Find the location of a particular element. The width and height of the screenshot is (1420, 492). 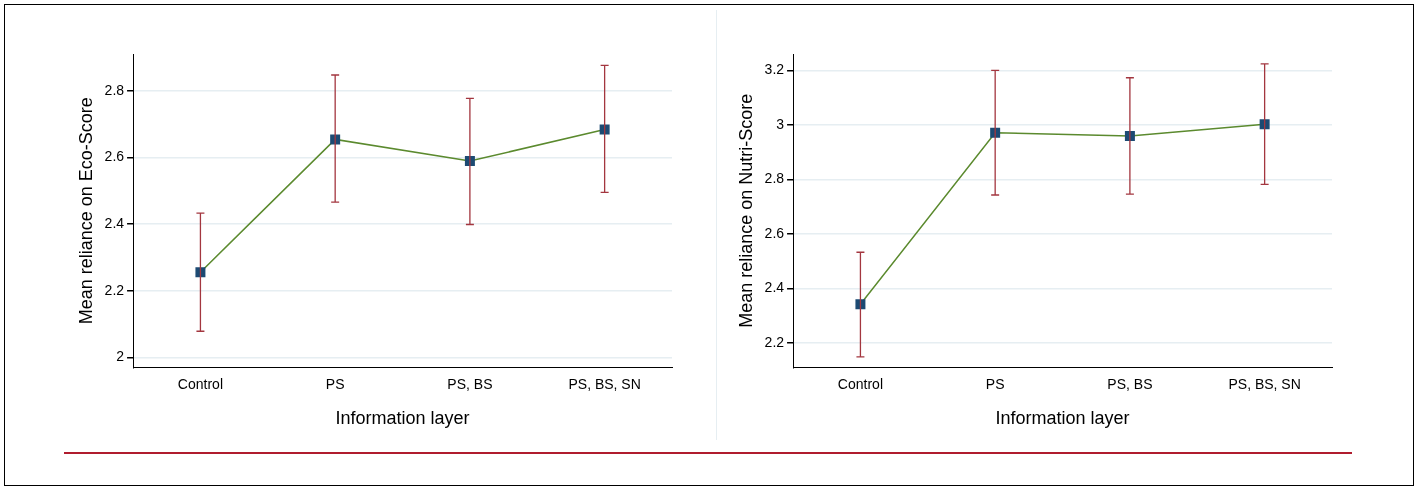

y-tick-label: 3.2 is located at coordinates (774, 69).